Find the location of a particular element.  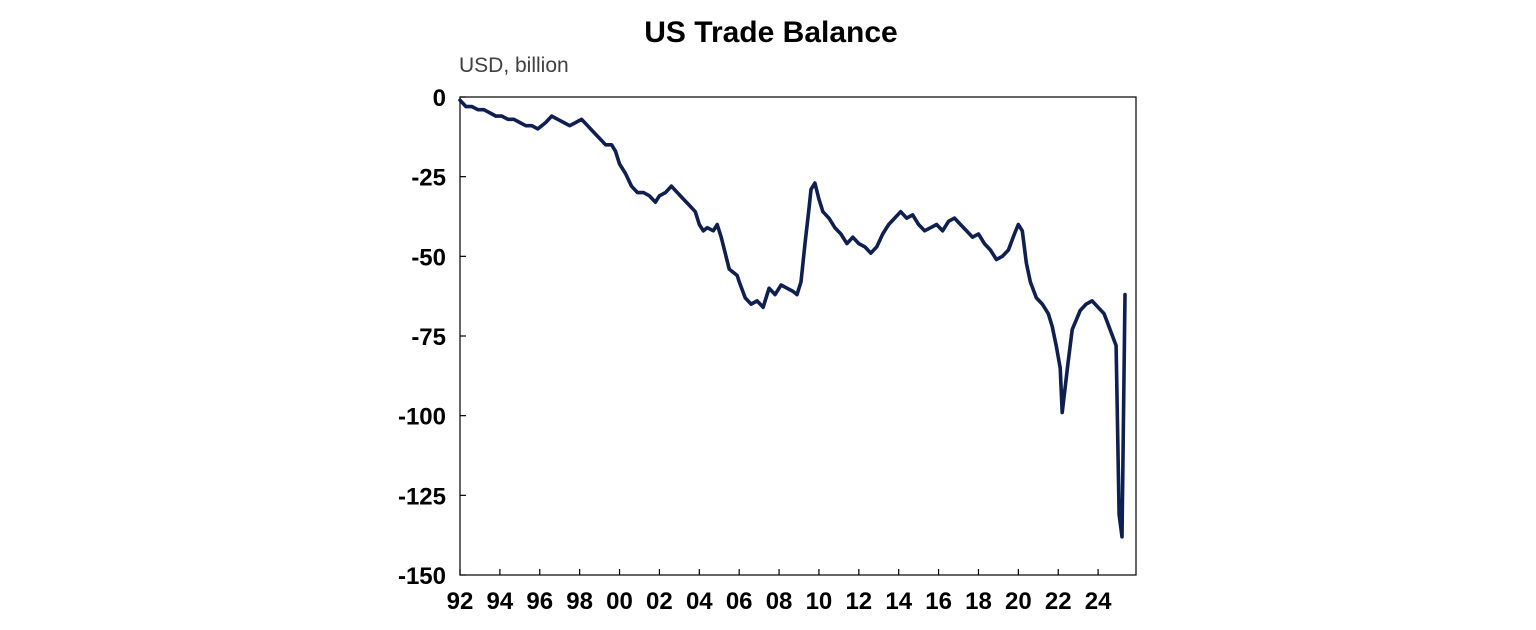

x-tick-label: 10 is located at coordinates (819, 601).